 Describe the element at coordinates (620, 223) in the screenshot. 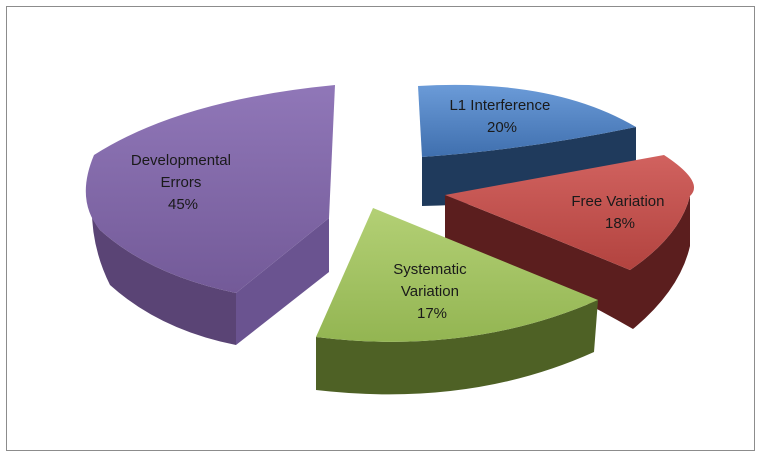

I see `slice-value-label: 18%` at that location.